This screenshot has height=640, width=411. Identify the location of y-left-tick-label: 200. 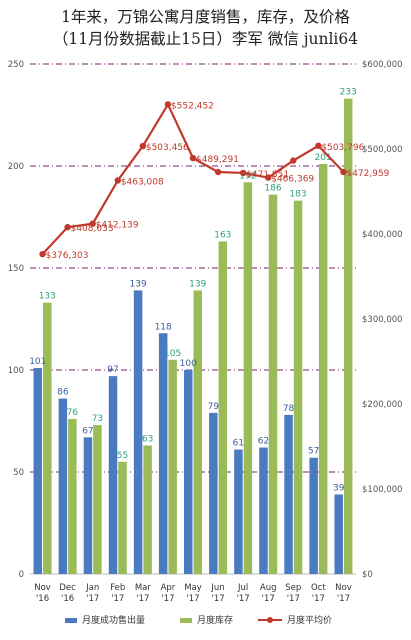
(16, 167).